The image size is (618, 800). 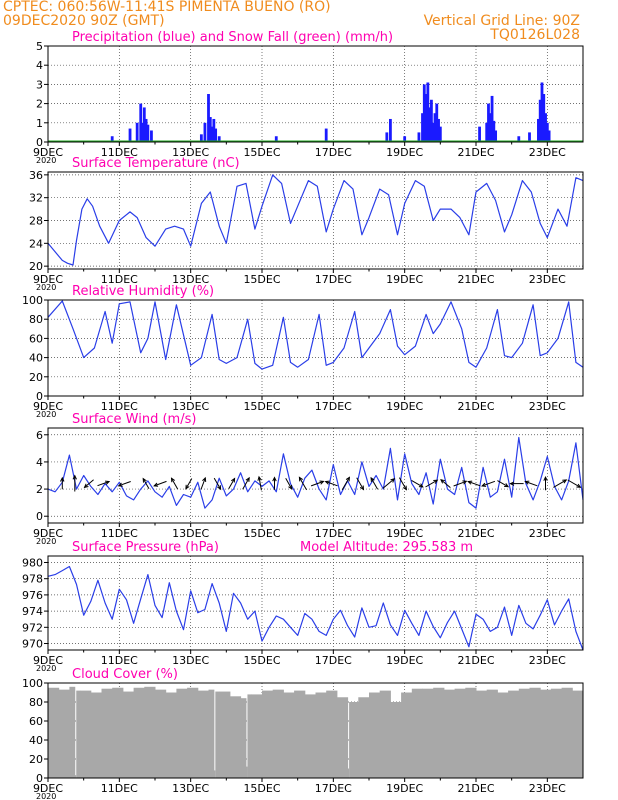 I want to click on xtick-label-temp: 21DEC, so click(x=475, y=279).